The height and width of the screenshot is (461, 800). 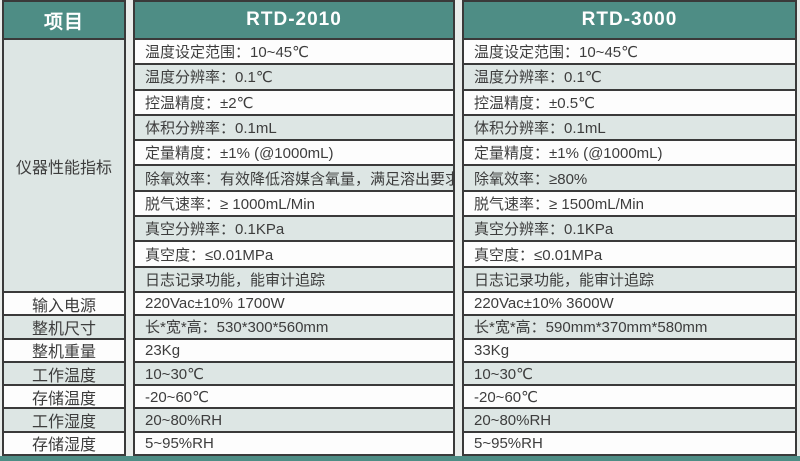 I want to click on row-label-input-power: 输入电源, so click(x=64, y=305).